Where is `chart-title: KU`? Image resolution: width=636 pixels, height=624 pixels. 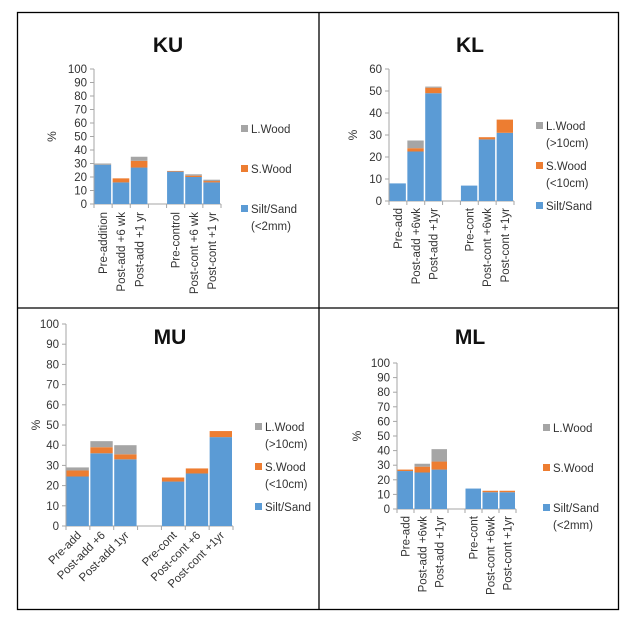 chart-title: KU is located at coordinates (168, 45).